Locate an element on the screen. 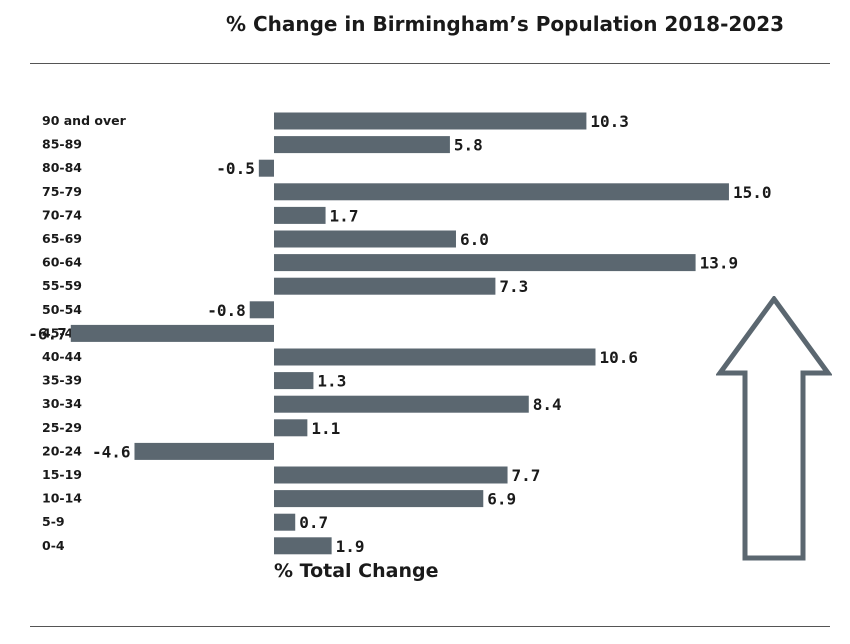  category-label: 65-69 is located at coordinates (62, 238).